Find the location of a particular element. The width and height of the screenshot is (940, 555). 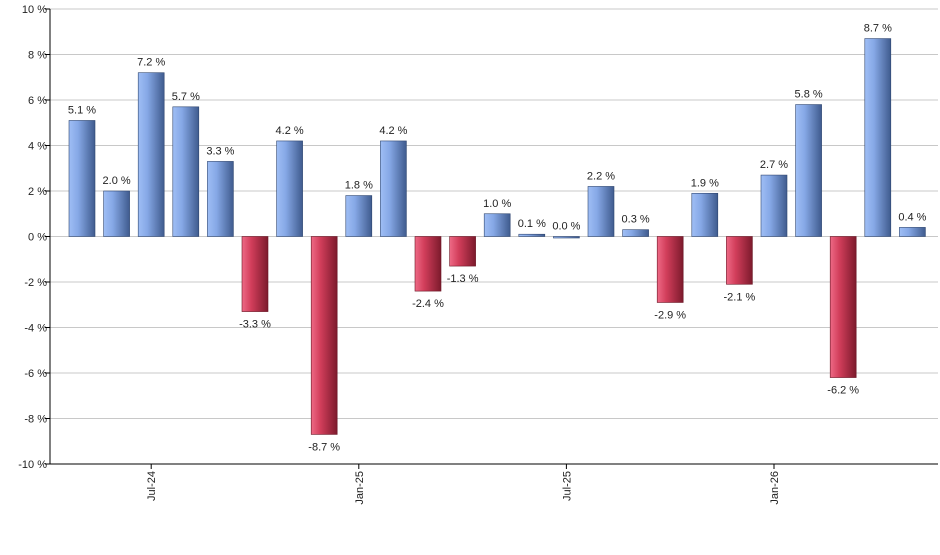

y-tick-label: 6 % is located at coordinates (37, 101).